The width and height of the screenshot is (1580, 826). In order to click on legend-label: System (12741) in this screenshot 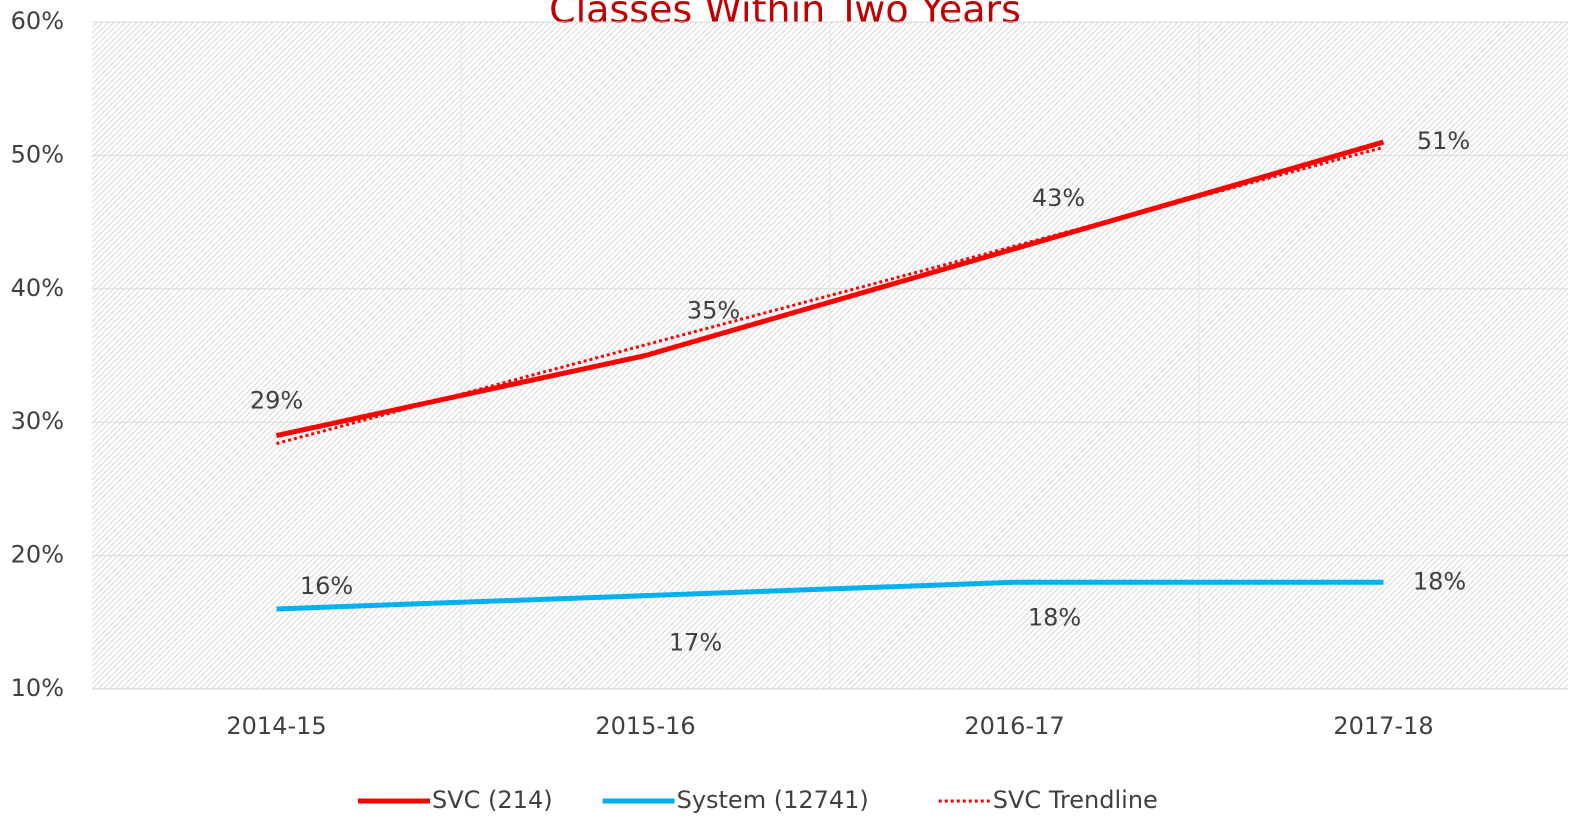, I will do `click(773, 800)`.